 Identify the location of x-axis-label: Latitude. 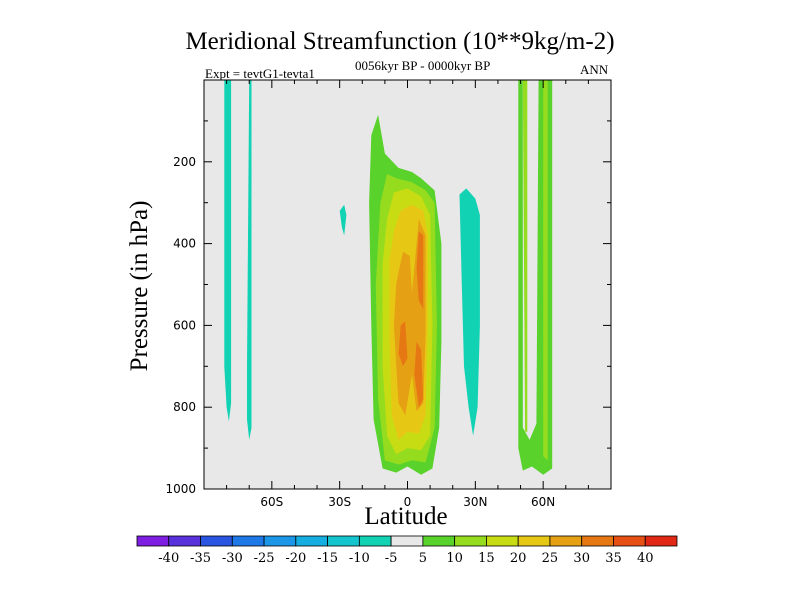
(406, 516).